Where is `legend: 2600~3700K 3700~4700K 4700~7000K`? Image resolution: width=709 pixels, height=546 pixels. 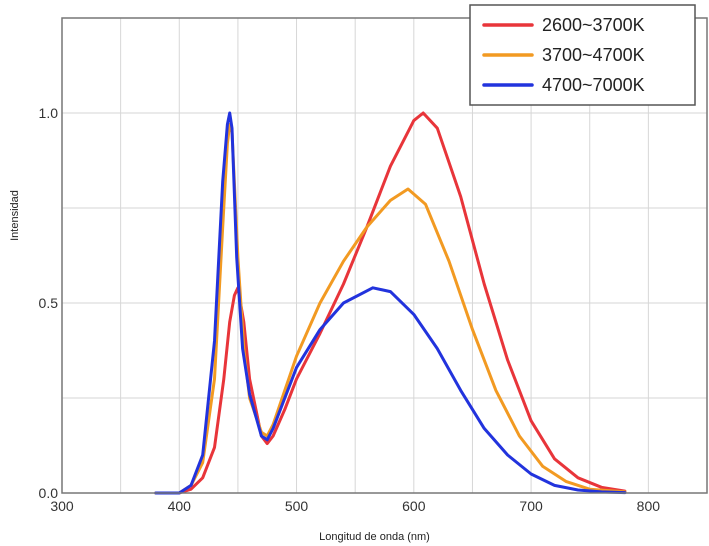 legend: 2600~3700K 3700~4700K 4700~7000K is located at coordinates (582, 55).